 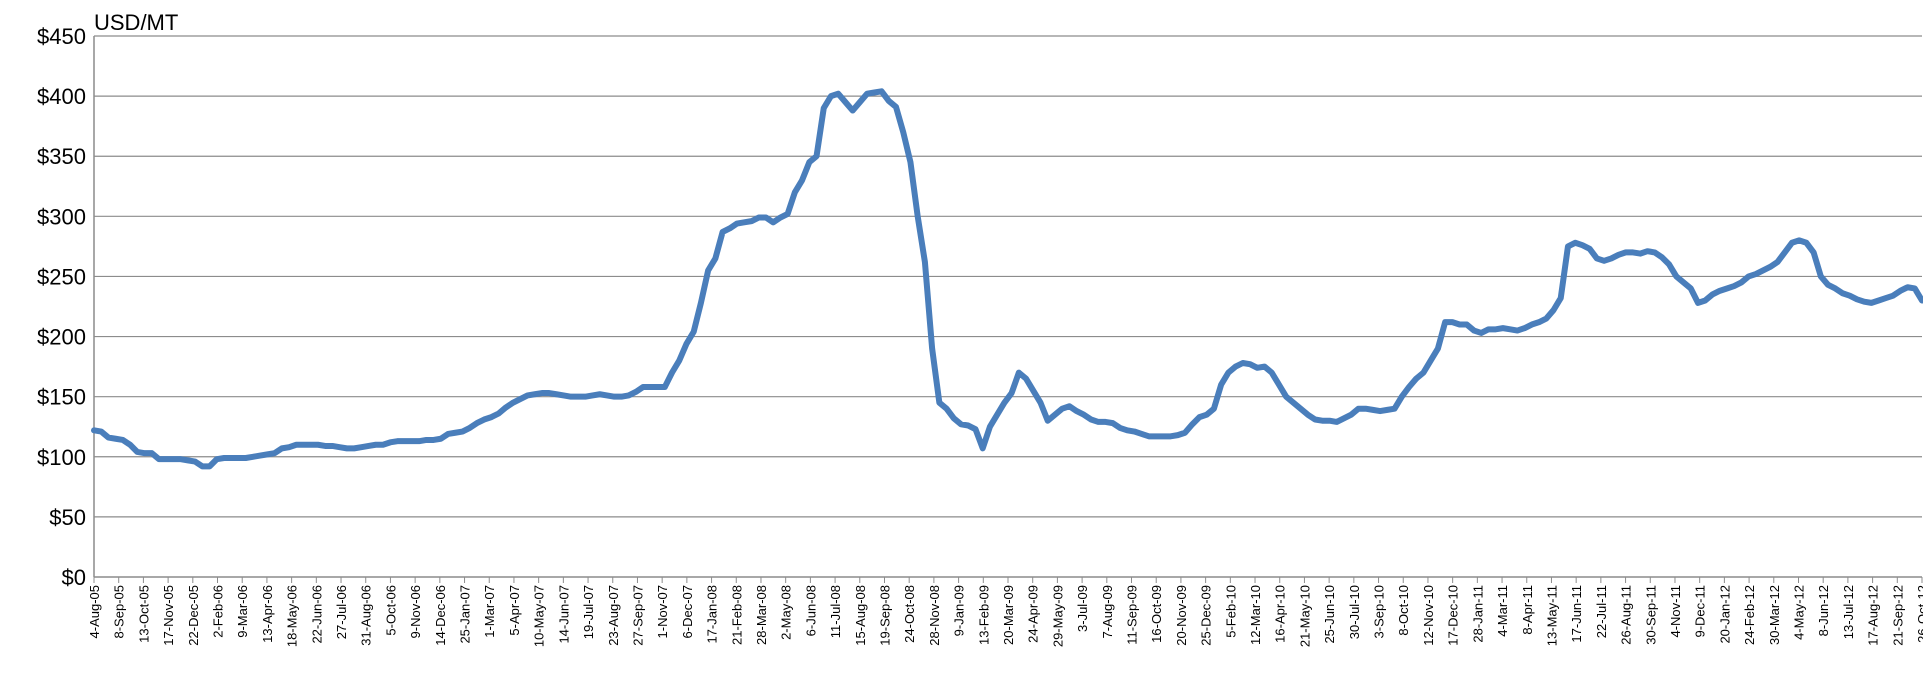 I want to click on x-tick-label-47: 12-Mar-10, so click(x=1255, y=615).